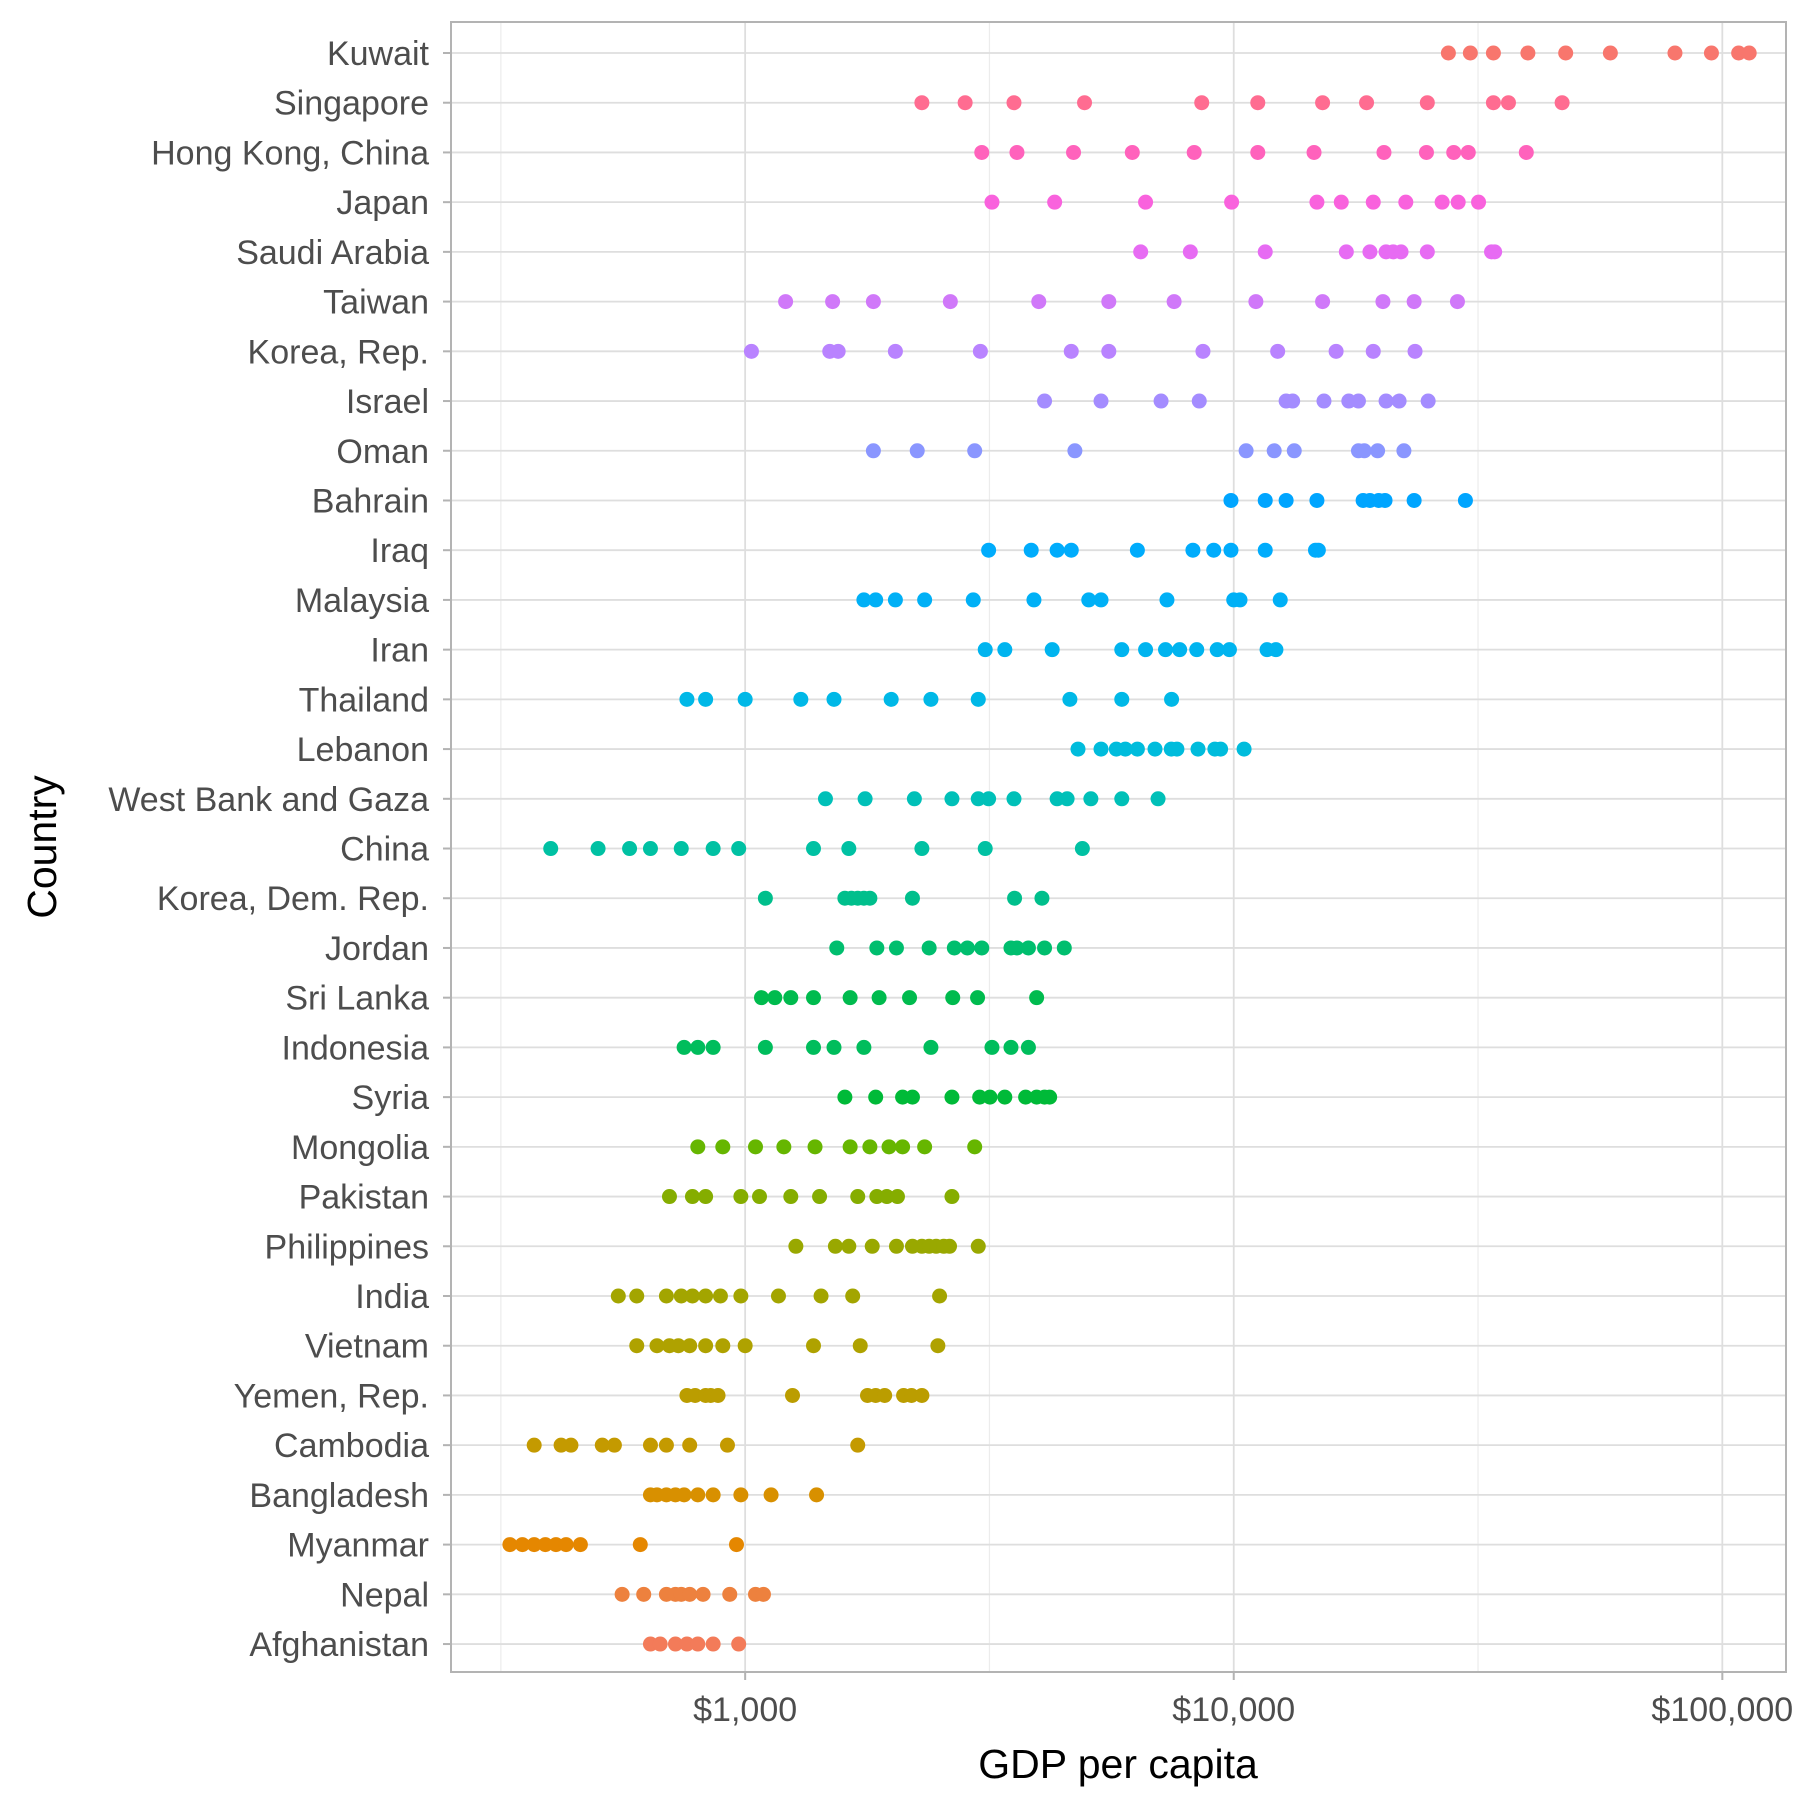 The height and width of the screenshot is (1805, 1800). Describe the element at coordinates (391, 1098) in the screenshot. I see `y-tick-label: Syria` at that location.